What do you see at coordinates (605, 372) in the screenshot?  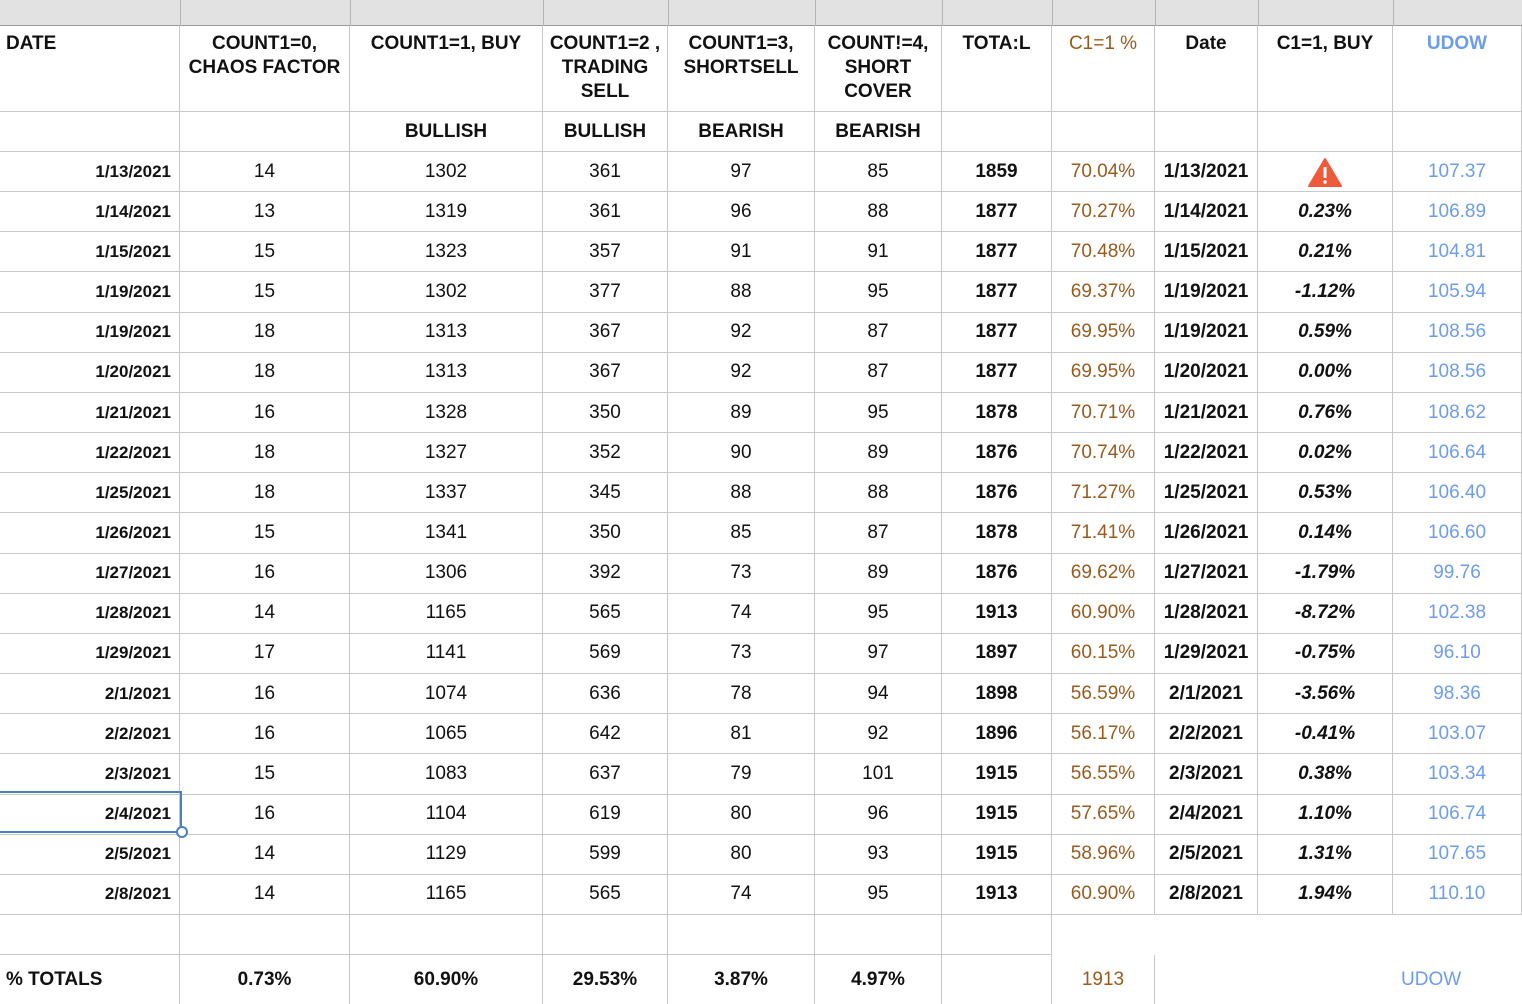 I see `data-cell: 367` at bounding box center [605, 372].